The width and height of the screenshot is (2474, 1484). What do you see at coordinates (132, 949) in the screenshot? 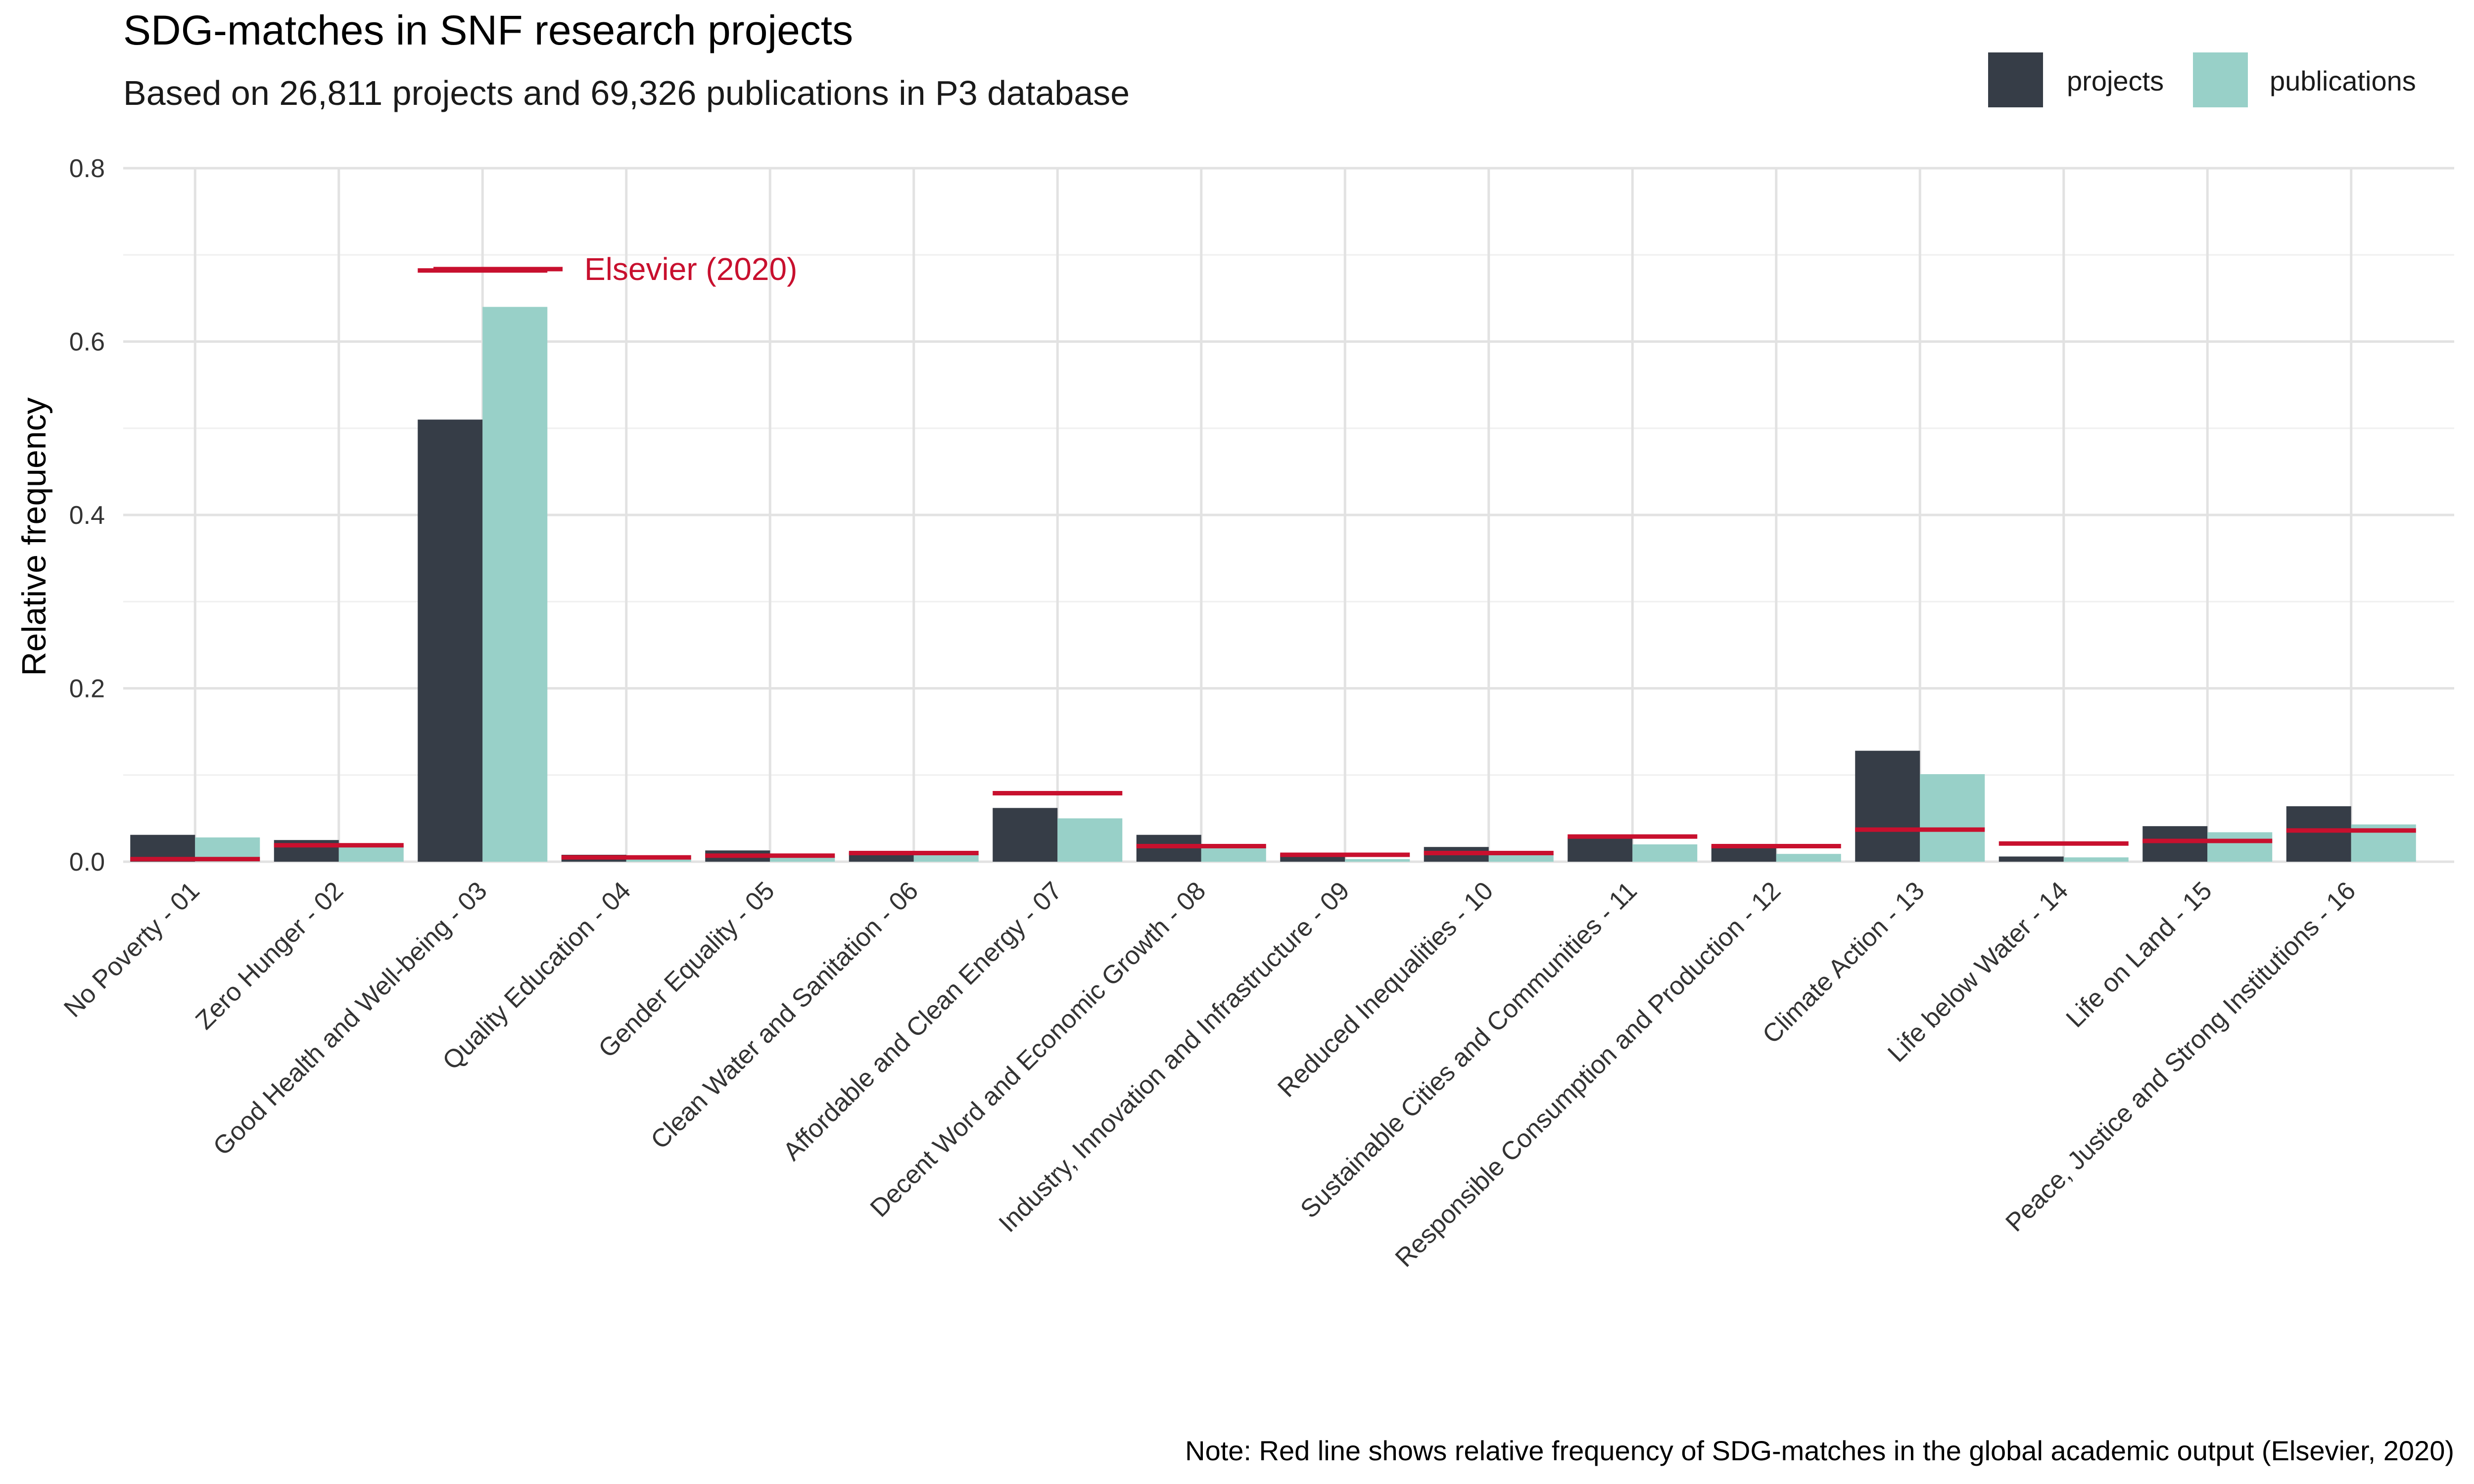
I see `x-tick-label: No Poverty - 01` at bounding box center [132, 949].